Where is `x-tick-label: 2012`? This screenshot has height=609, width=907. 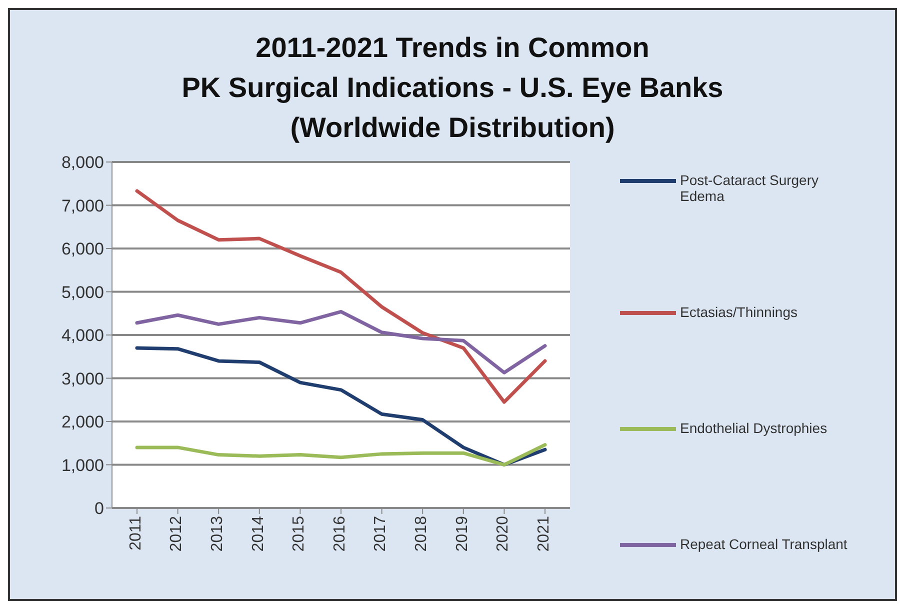
x-tick-label: 2012 is located at coordinates (177, 534).